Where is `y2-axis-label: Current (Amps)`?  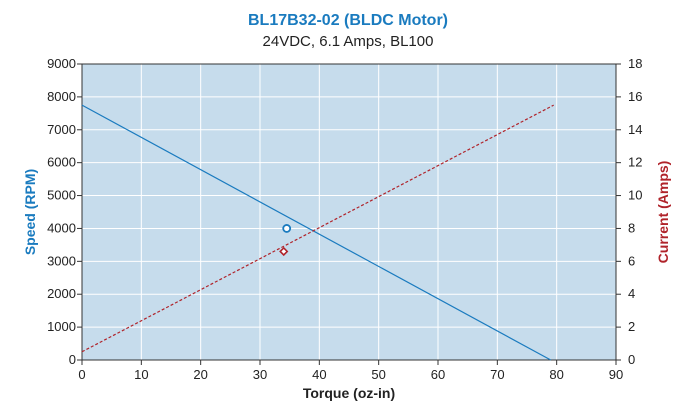
y2-axis-label: Current (Amps) is located at coordinates (663, 212).